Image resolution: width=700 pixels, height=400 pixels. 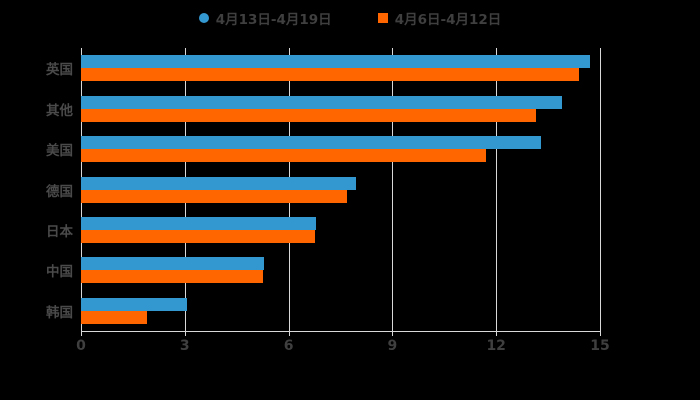 I want to click on x-axis-line, so click(x=341, y=331).